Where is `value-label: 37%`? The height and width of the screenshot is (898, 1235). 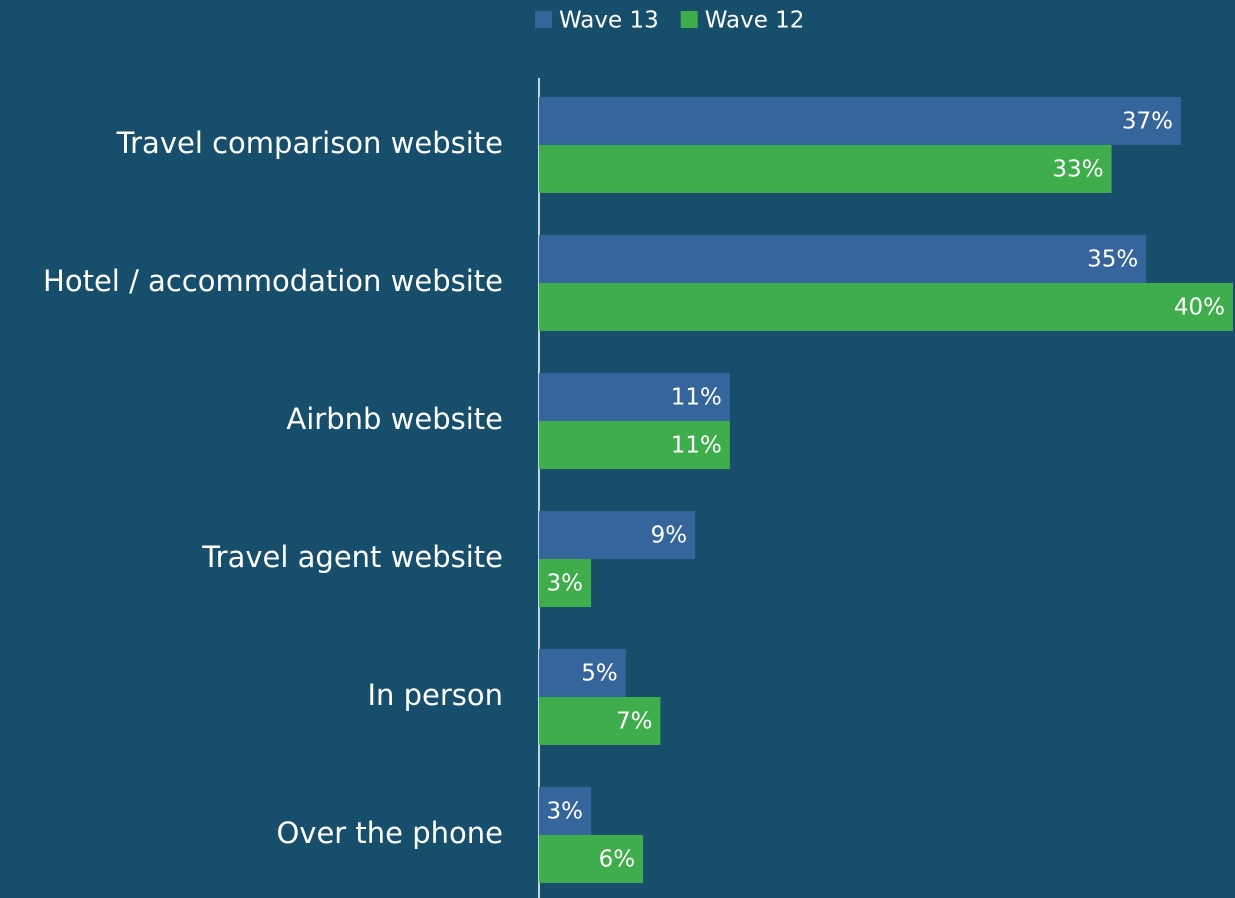 value-label: 37% is located at coordinates (1147, 122).